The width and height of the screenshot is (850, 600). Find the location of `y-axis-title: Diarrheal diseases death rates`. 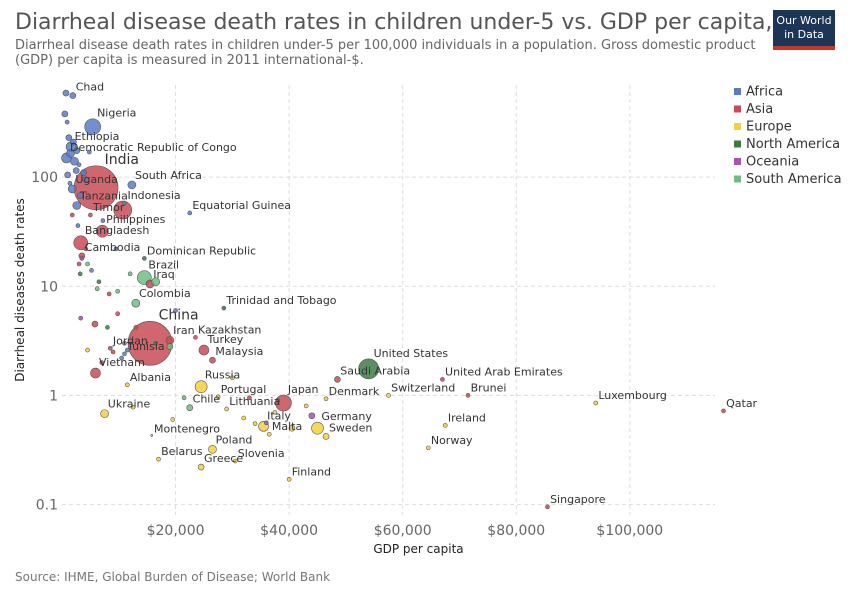

y-axis-title: Diarrheal diseases death rates is located at coordinates (20, 290).